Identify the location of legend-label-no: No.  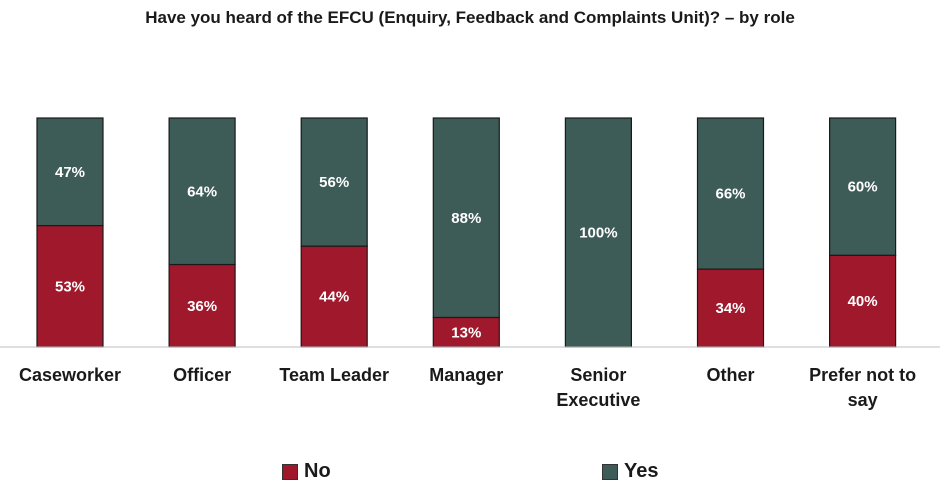
(317, 471).